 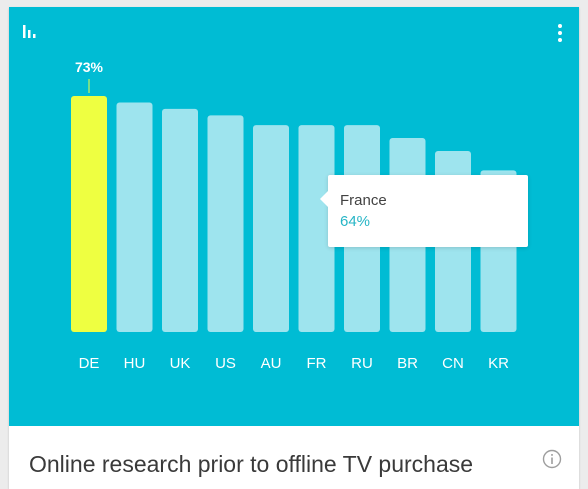 What do you see at coordinates (225, 363) in the screenshot?
I see `x-tick-label-us: US` at bounding box center [225, 363].